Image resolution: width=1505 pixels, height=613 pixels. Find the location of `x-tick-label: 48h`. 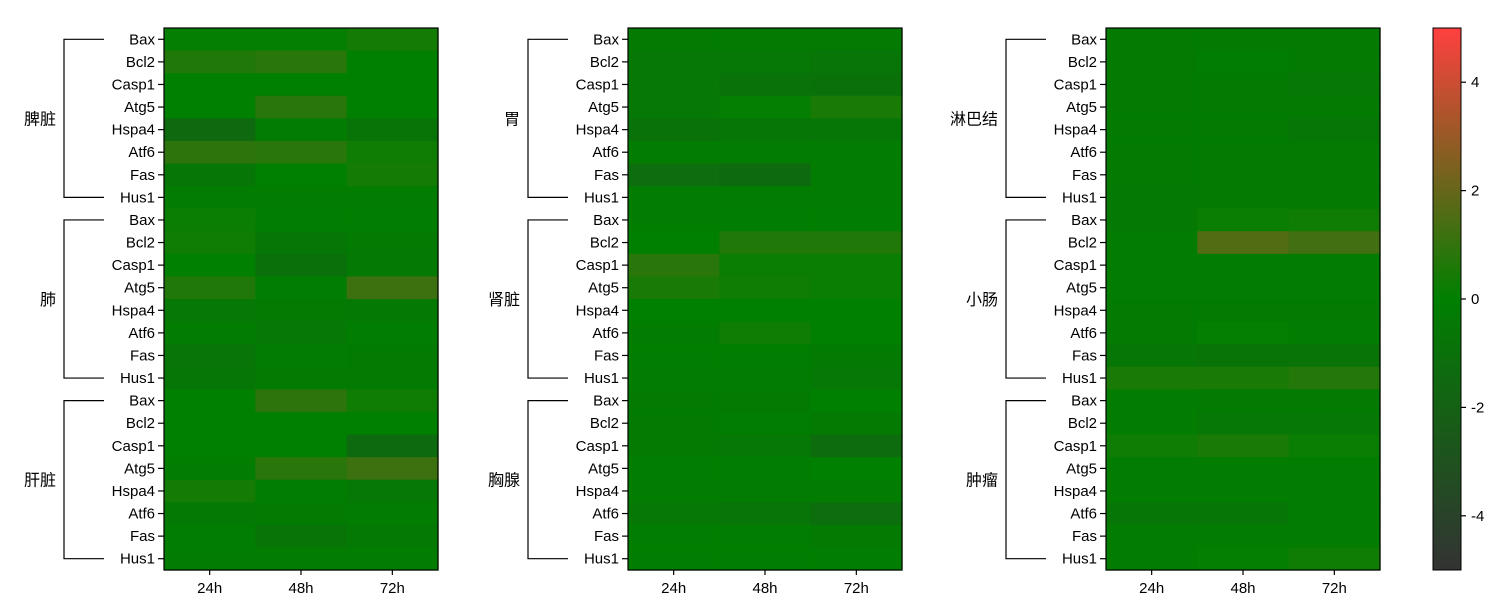

x-tick-label: 48h is located at coordinates (764, 588).